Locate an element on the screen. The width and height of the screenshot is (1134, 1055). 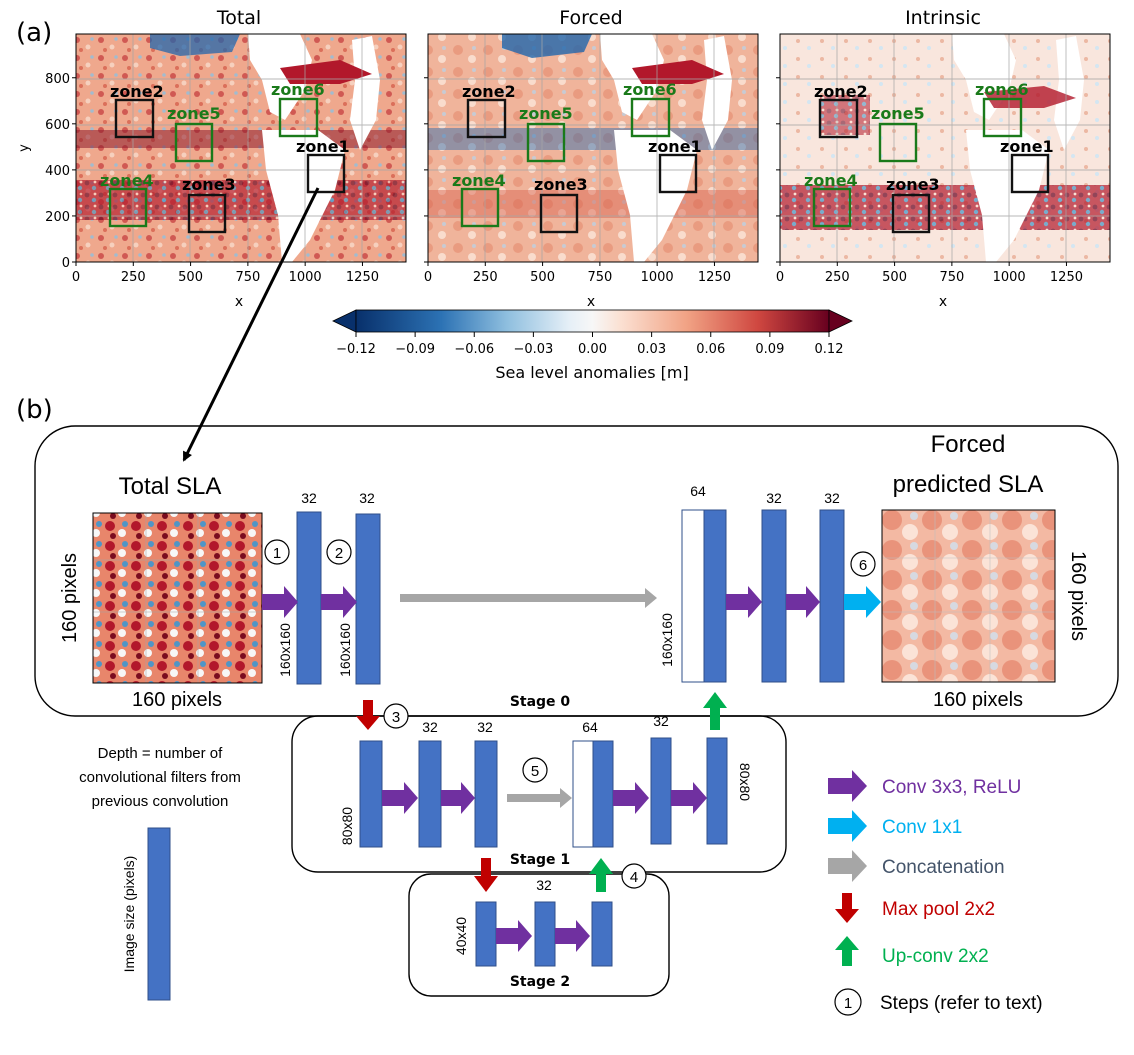
x-axis-label-intrinsic: x is located at coordinates (943, 302).